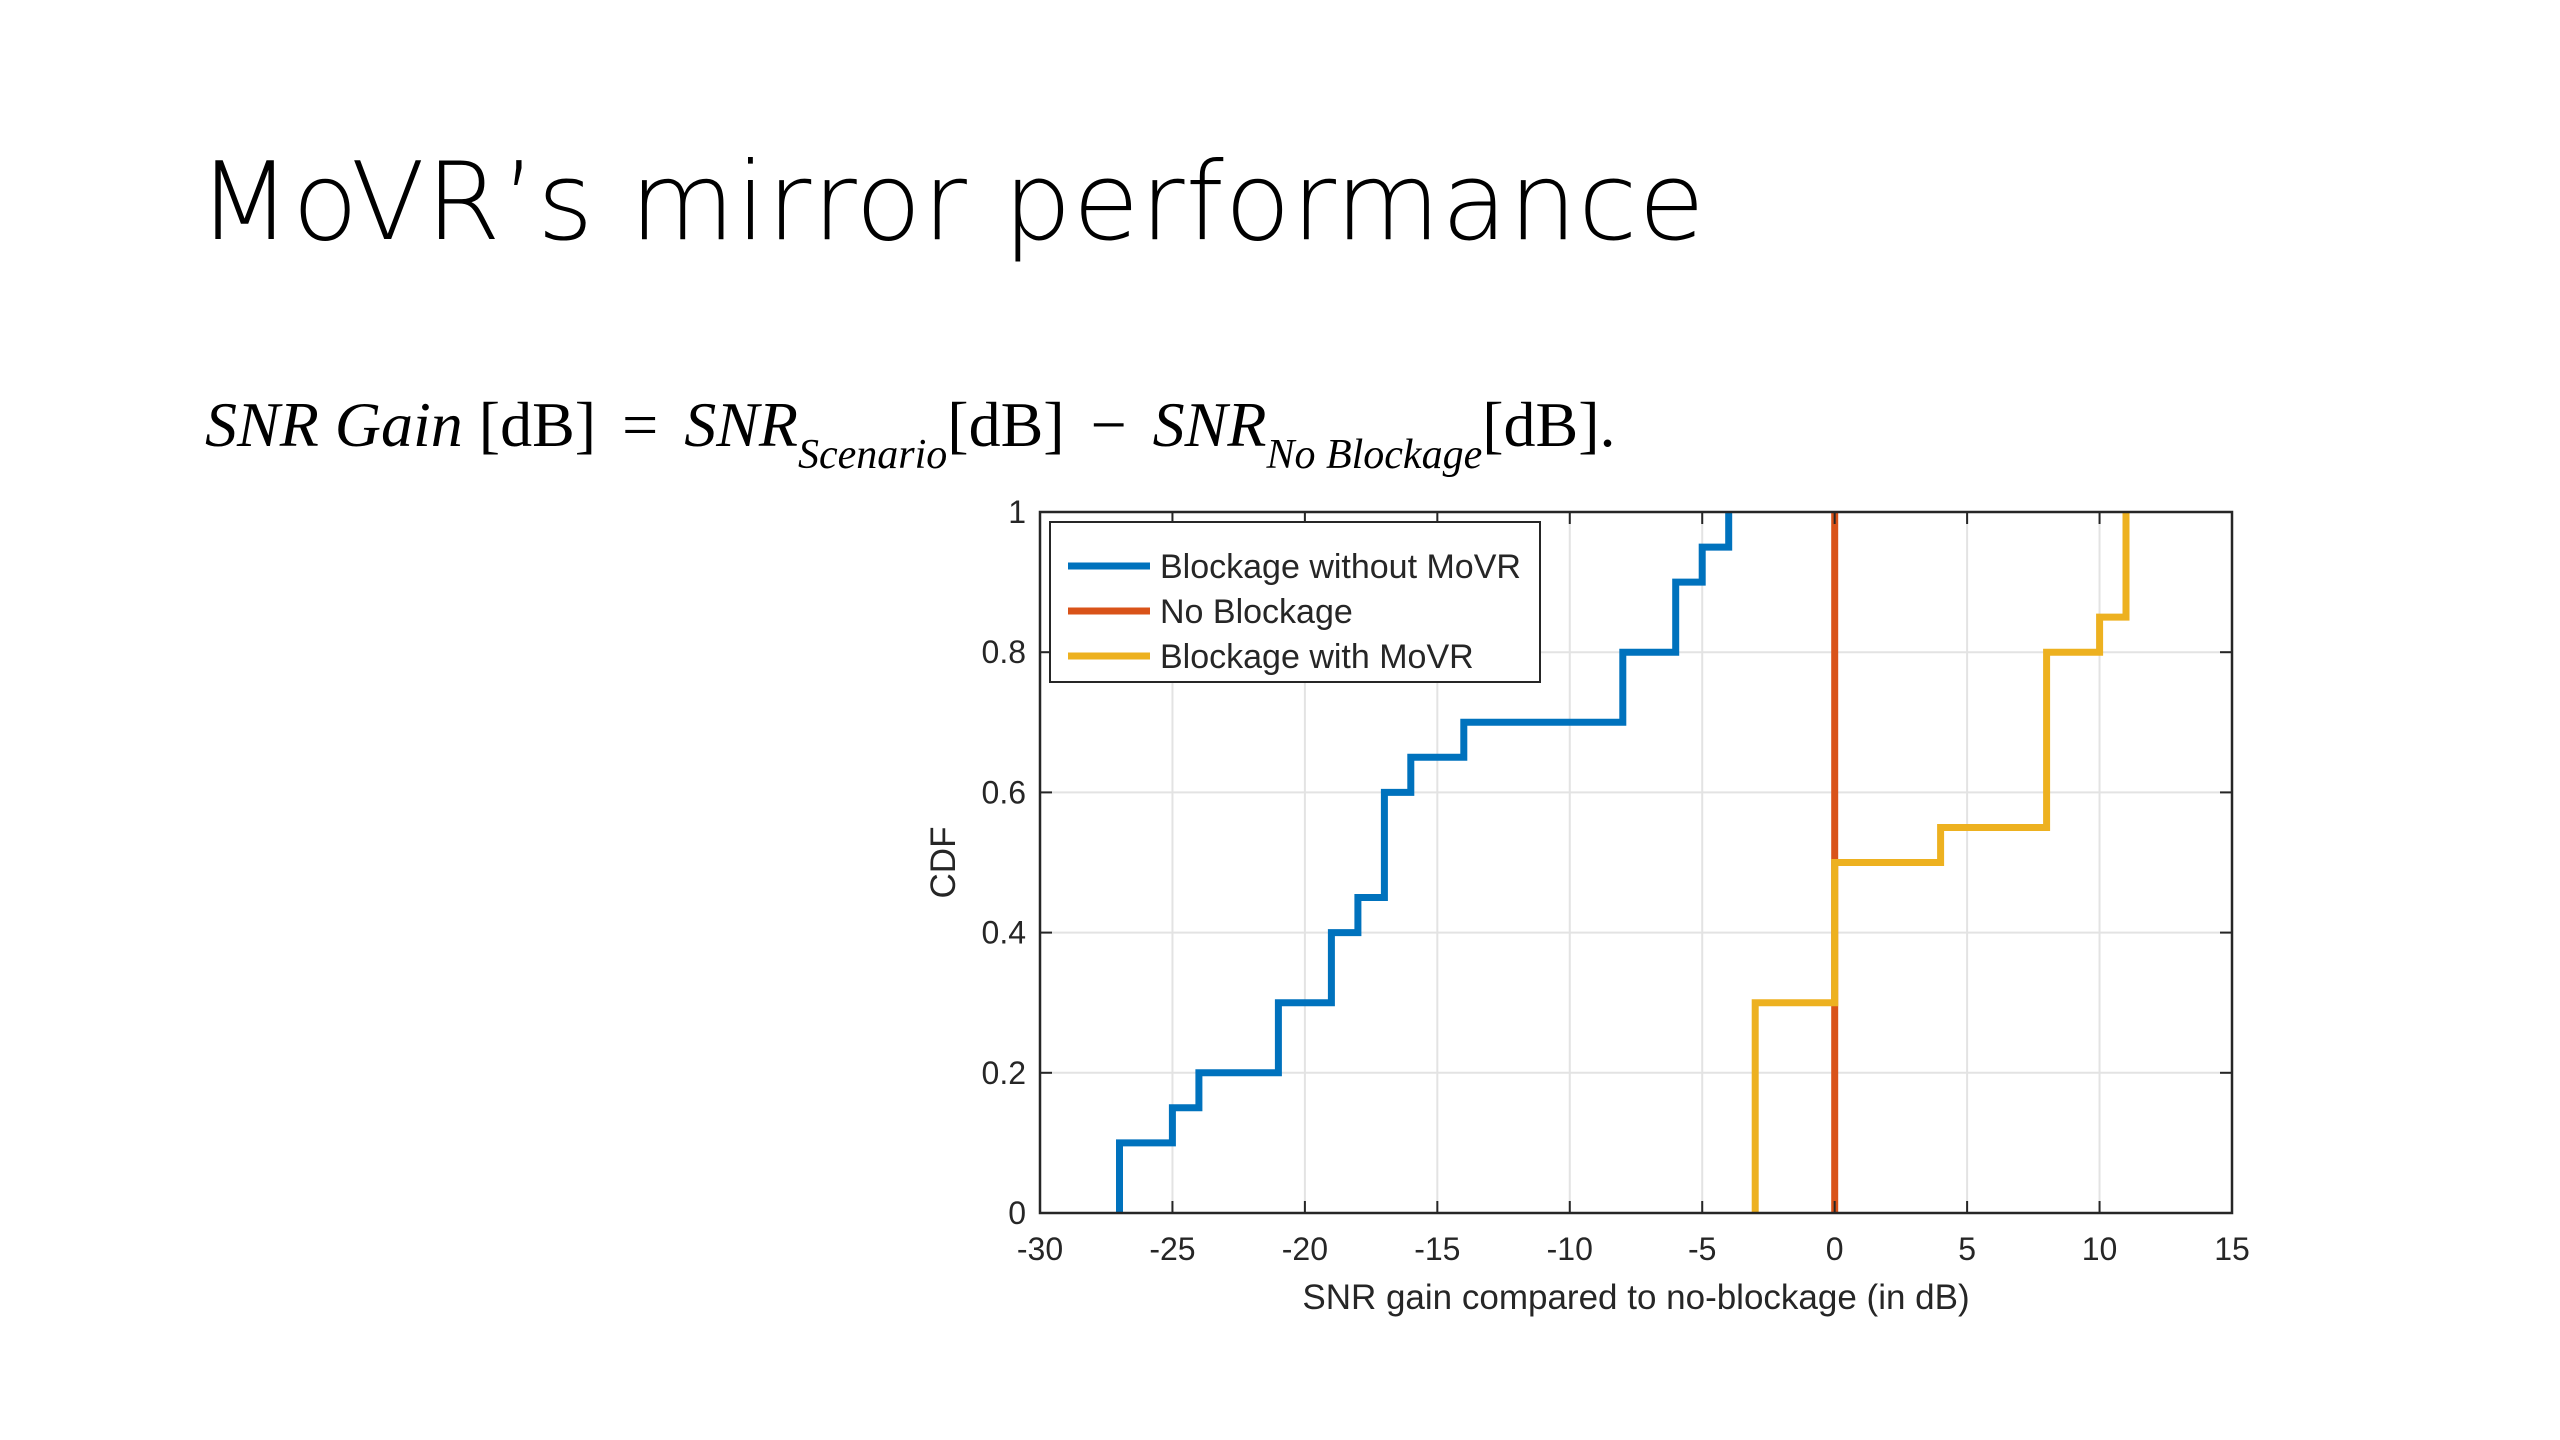 This screenshot has height=1440, width=2560. Describe the element at coordinates (1004, 792) in the screenshot. I see `y-tick-label: 0.6` at that location.